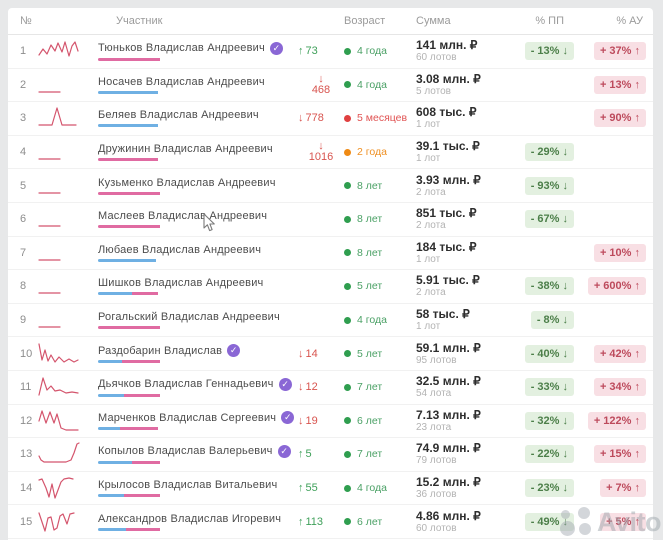 This screenshot has width=663, height=540. What do you see at coordinates (160, 350) in the screenshot?
I see `participant-name: Раздобарин Владислав` at bounding box center [160, 350].